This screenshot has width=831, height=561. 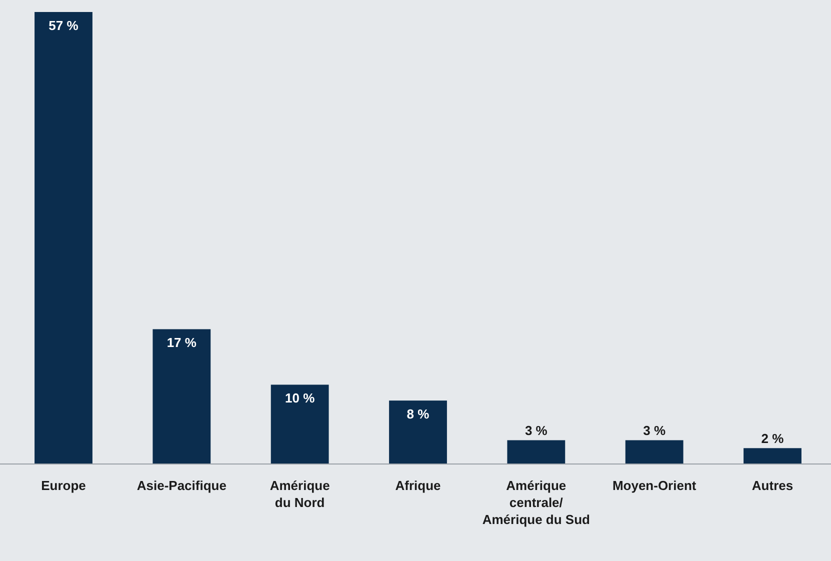 What do you see at coordinates (300, 494) in the screenshot?
I see `x-tick-label: Amérique du Nord` at bounding box center [300, 494].